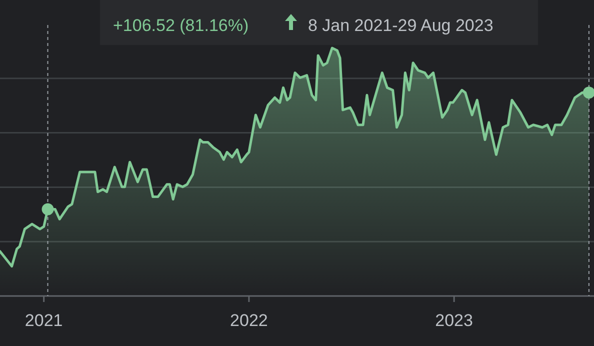 This screenshot has width=594, height=346. I want to click on x-tick-label: 2022, so click(249, 320).